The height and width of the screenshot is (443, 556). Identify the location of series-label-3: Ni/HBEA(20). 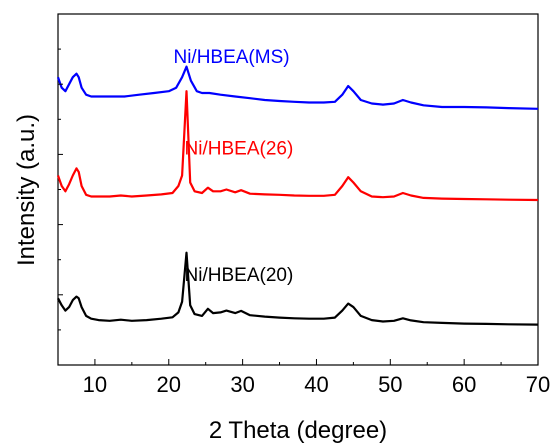
(239, 275).